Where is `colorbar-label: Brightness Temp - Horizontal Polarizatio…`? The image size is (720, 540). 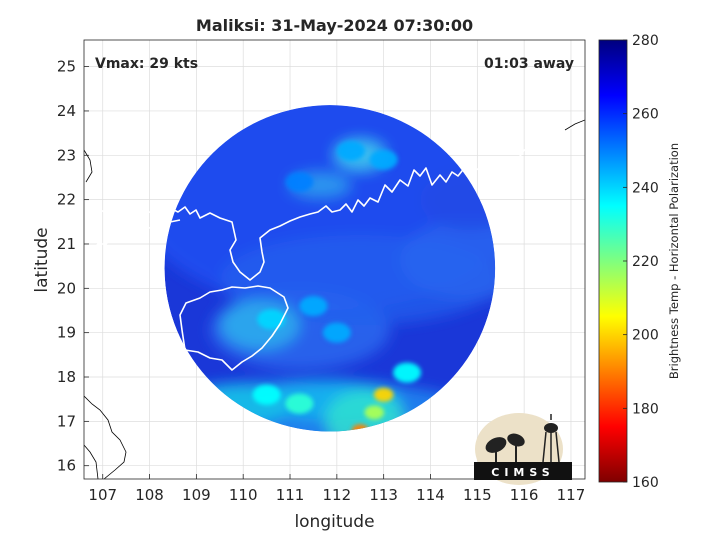 colorbar-label: Brightness Temp - Horizontal Polarizatio… is located at coordinates (674, 261).